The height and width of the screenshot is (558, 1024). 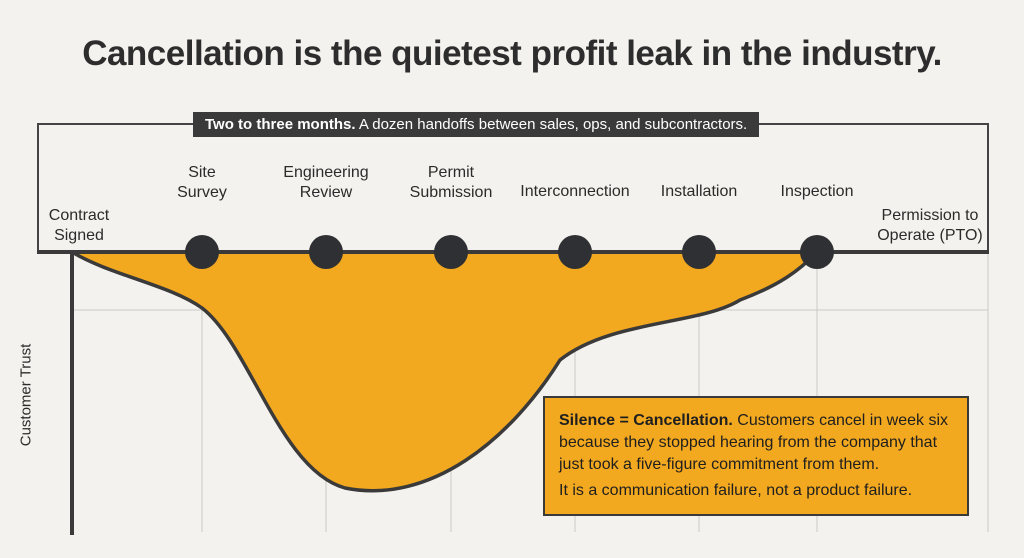 I want to click on stage-marker-interconnection, so click(x=575, y=252).